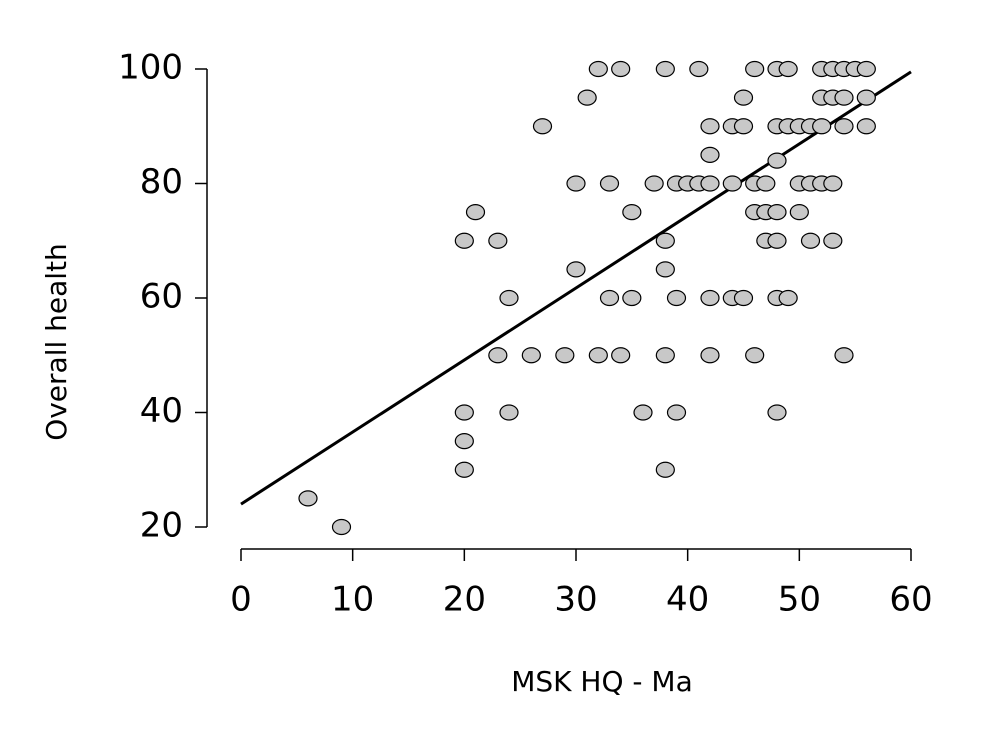 The width and height of the screenshot is (986, 744). What do you see at coordinates (161, 526) in the screenshot?
I see `y-tick-label: 20` at bounding box center [161, 526].